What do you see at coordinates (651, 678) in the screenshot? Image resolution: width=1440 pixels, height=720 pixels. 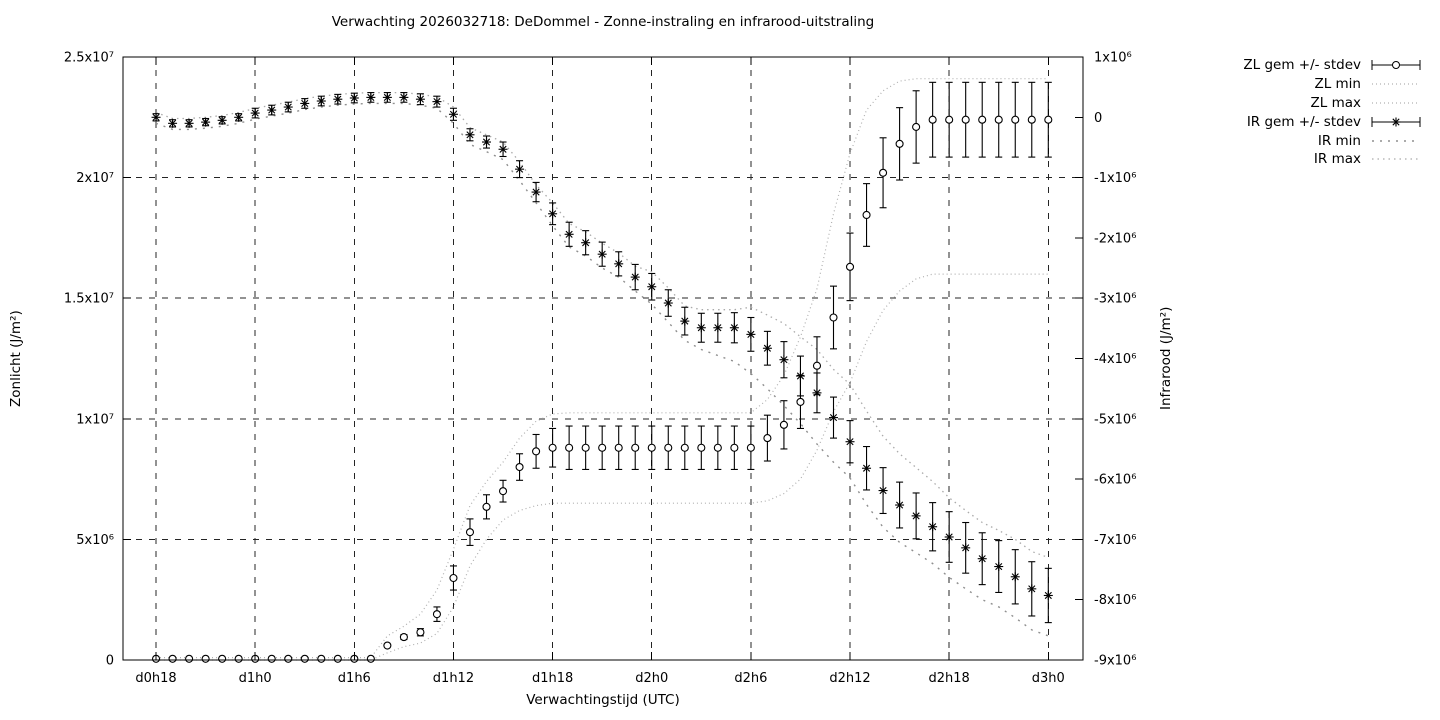 I see `x-tick-label: d2h0` at bounding box center [651, 678].